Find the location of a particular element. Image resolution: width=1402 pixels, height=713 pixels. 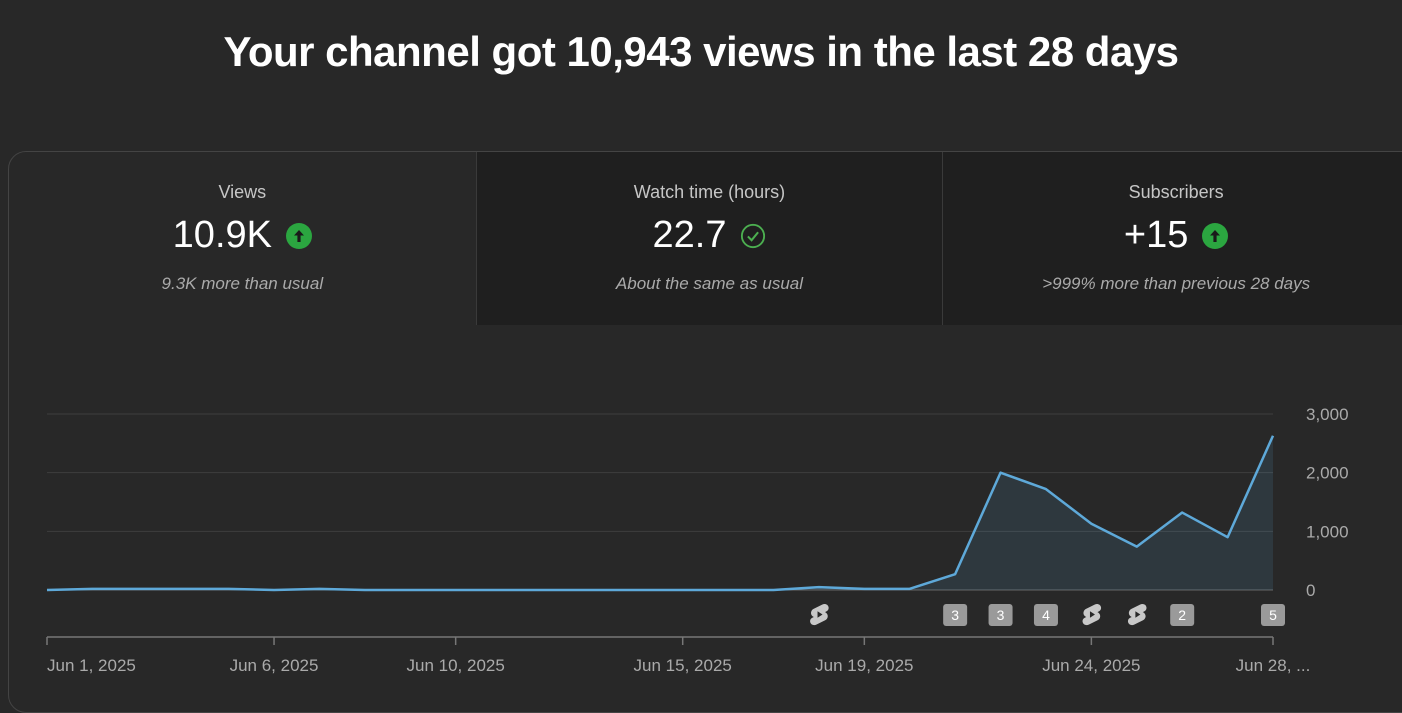

tab-subscribers-label: Subscribers is located at coordinates (1176, 192).